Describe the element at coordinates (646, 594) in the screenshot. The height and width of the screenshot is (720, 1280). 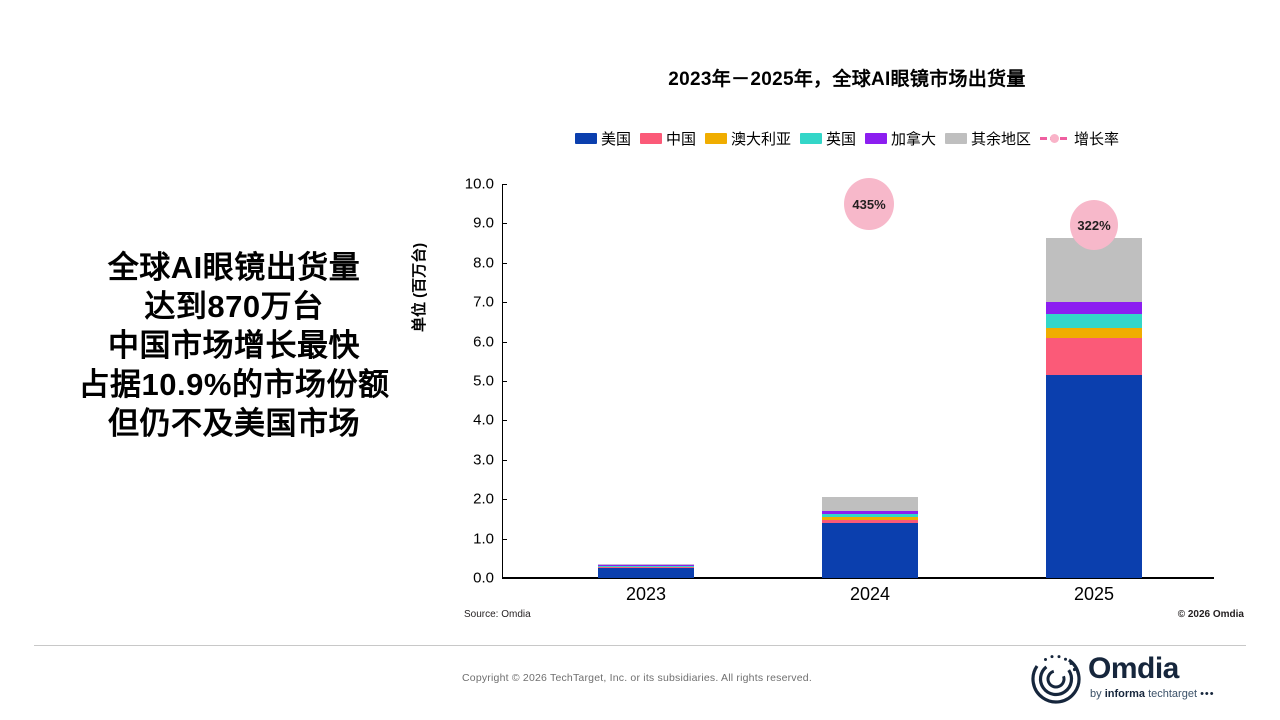
I see `x-tick-label-2023: 2023` at that location.